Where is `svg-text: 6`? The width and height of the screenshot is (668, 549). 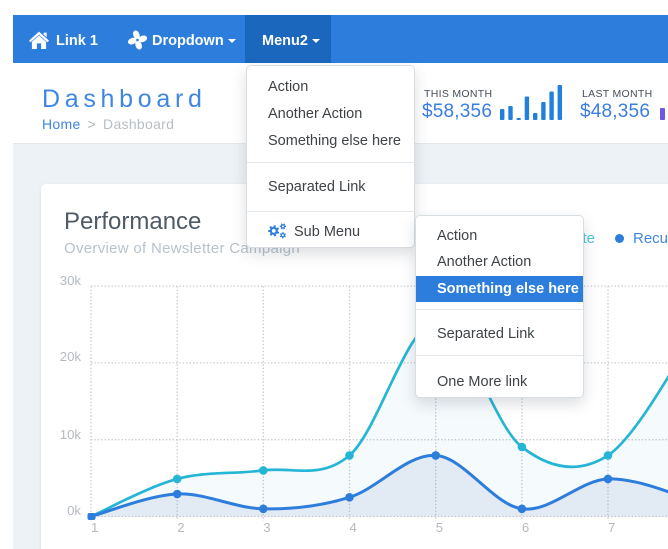
svg-text: 6 is located at coordinates (525, 527).